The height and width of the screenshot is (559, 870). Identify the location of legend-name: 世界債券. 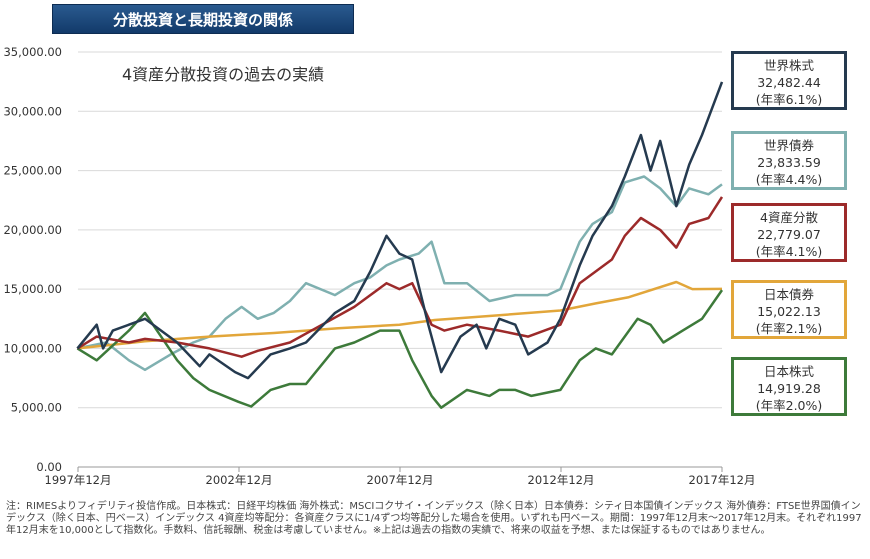
(788, 145).